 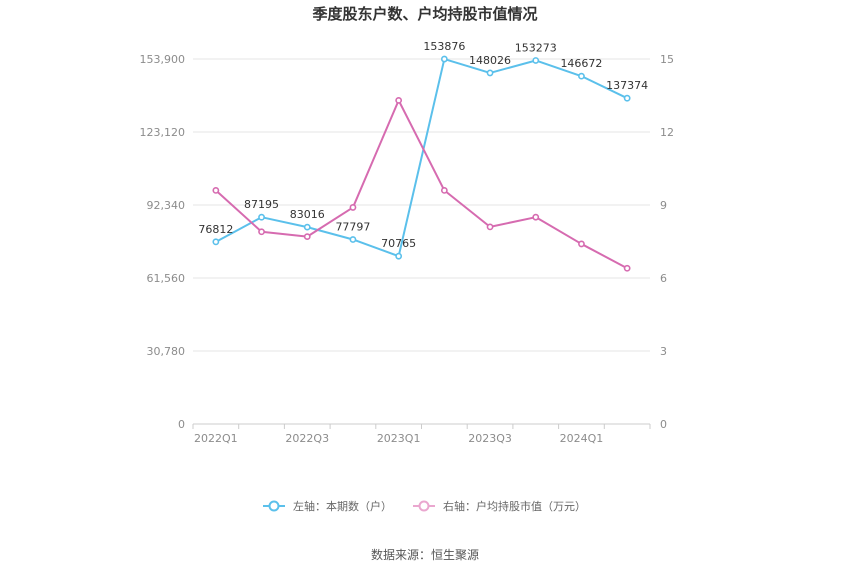 I want to click on chart-title: 季度股东户数、户均持股市值情况, so click(x=424, y=14).